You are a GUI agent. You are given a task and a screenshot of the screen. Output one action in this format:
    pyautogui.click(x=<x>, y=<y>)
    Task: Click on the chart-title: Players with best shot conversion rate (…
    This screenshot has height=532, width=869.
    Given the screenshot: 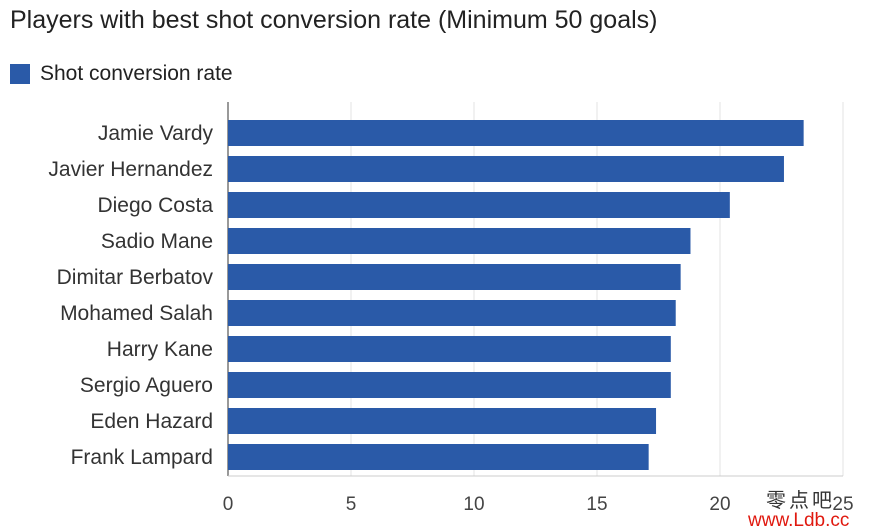 What is the action you would take?
    pyautogui.click(x=334, y=20)
    